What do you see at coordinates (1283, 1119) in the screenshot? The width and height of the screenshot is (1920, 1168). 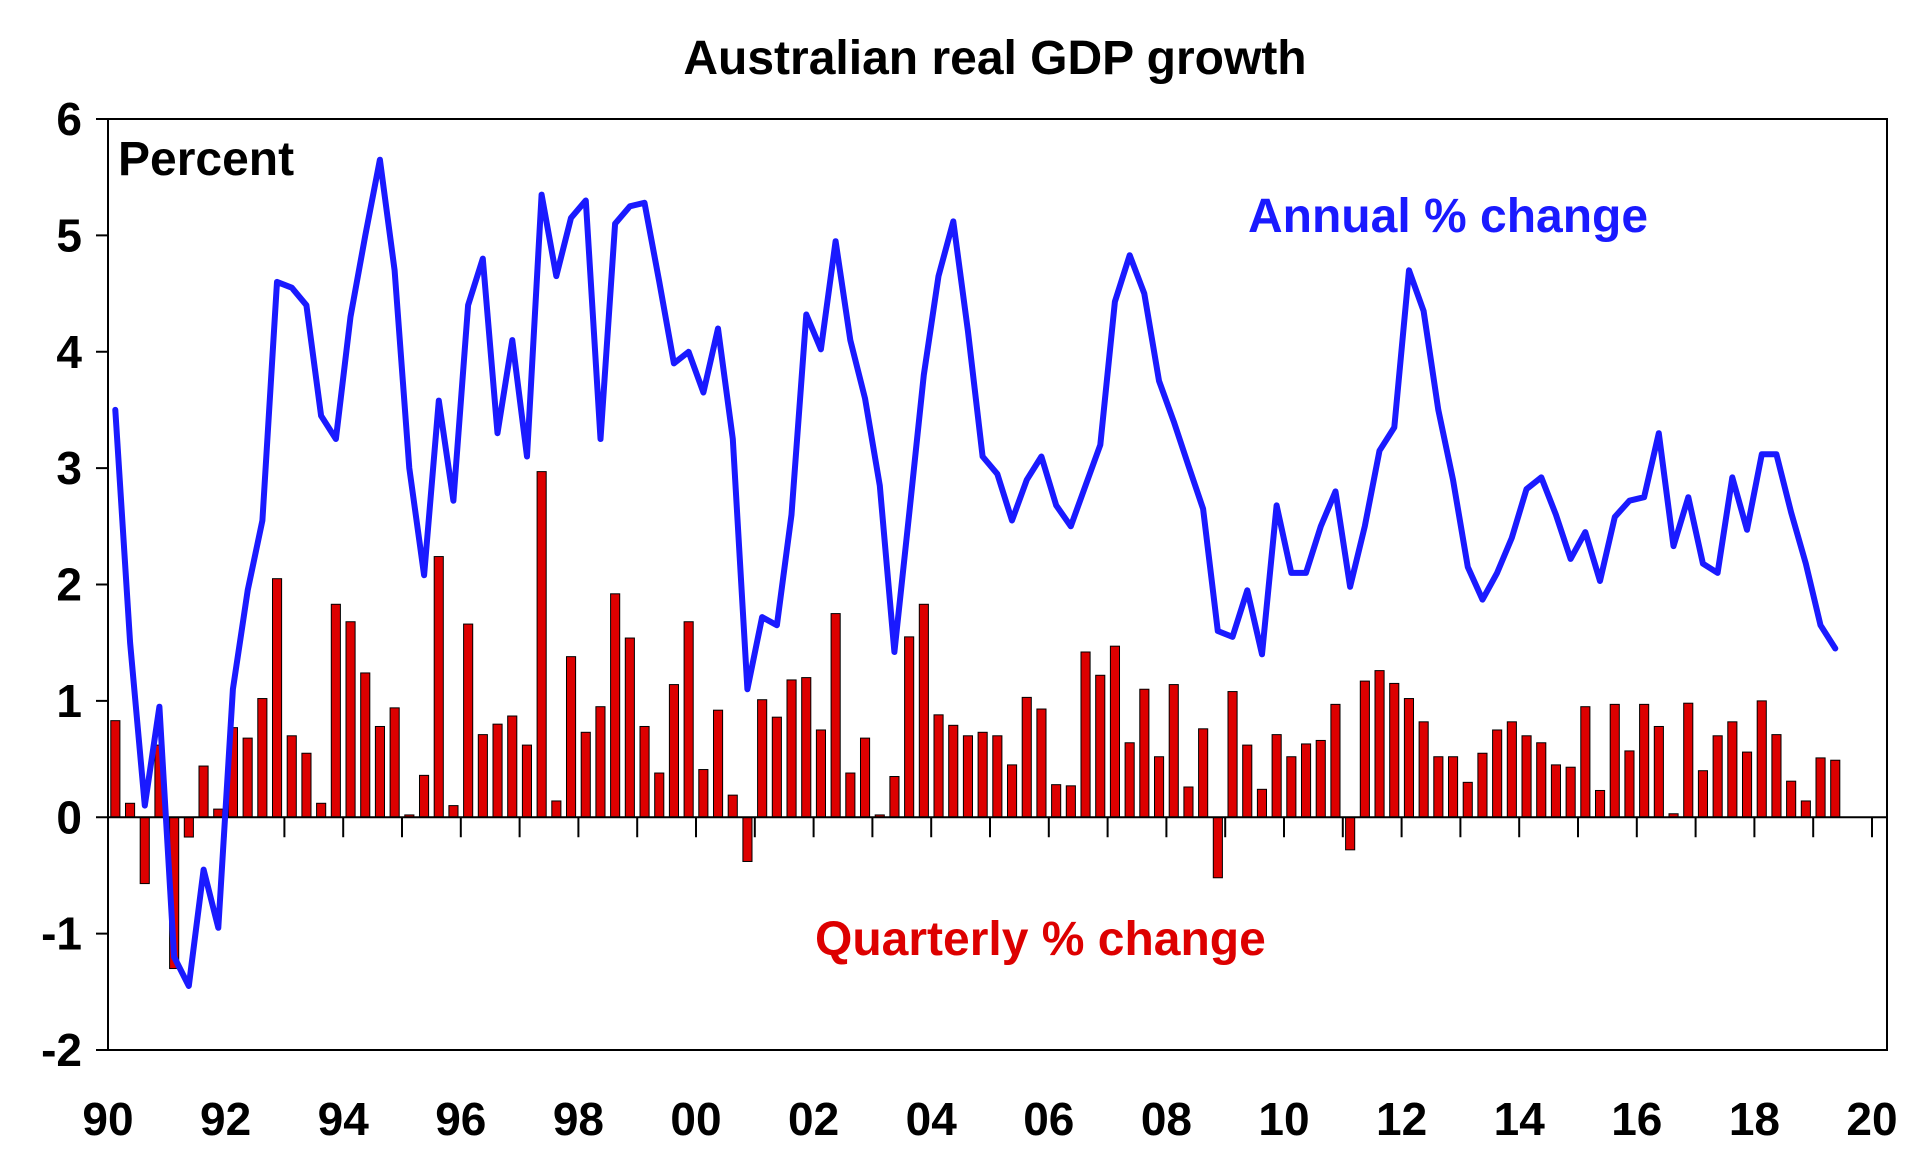 I see `x-tick-label: 10` at bounding box center [1283, 1119].